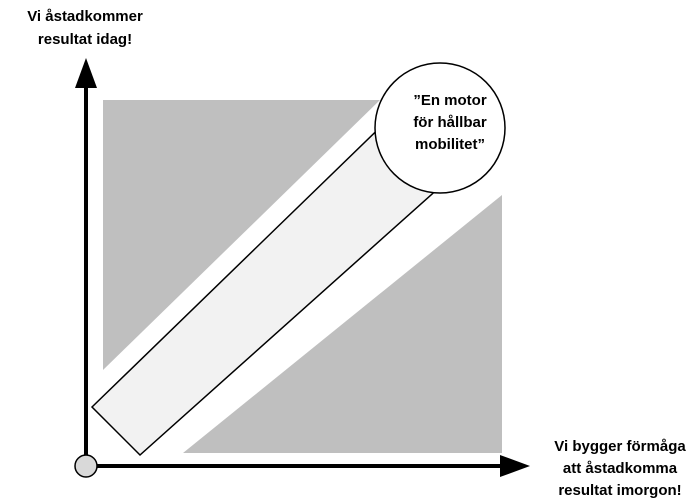  Describe the element at coordinates (85, 16) in the screenshot. I see `y-axis-label: Vi åstadkommer` at that location.